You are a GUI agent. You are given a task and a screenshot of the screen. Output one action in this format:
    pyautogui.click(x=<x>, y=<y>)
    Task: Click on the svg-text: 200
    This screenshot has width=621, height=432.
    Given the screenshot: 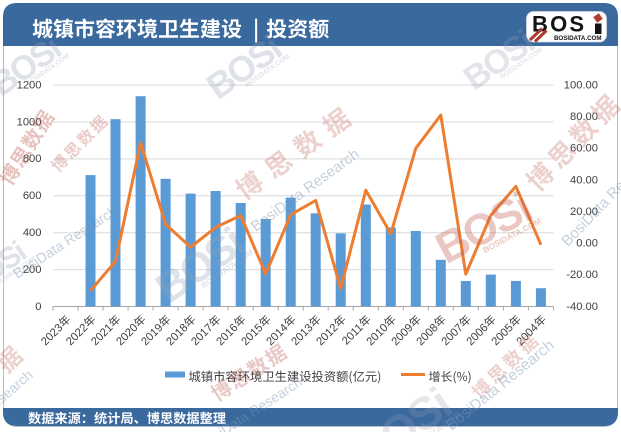 What is the action you would take?
    pyautogui.click(x=32, y=270)
    